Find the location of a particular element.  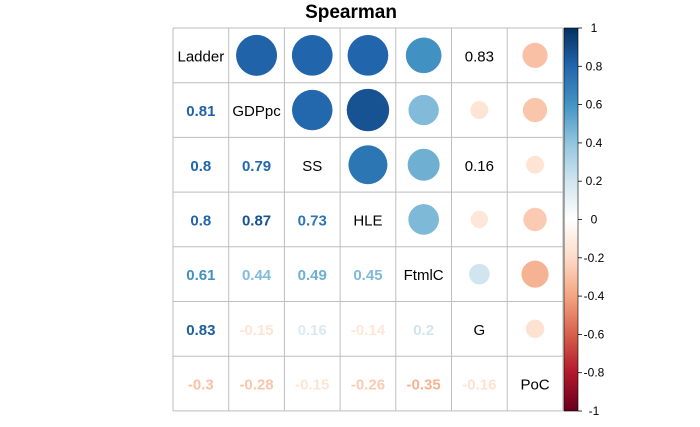

corr-value-poc-ftmlc: -0.35 is located at coordinates (424, 385).